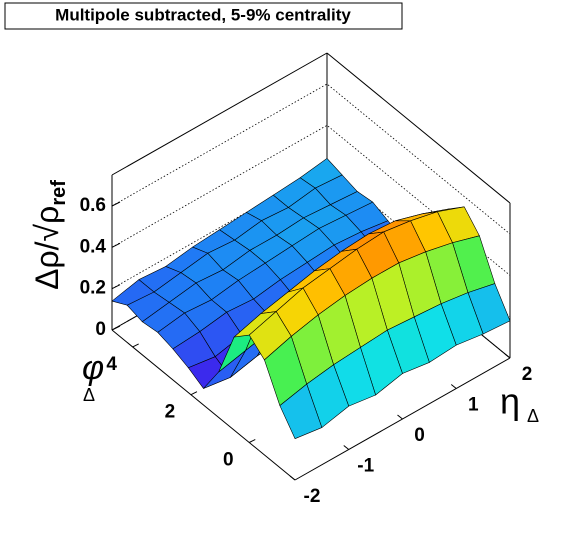 The width and height of the screenshot is (567, 533). Describe the element at coordinates (312, 496) in the screenshot. I see `x-tick-label: -2` at that location.